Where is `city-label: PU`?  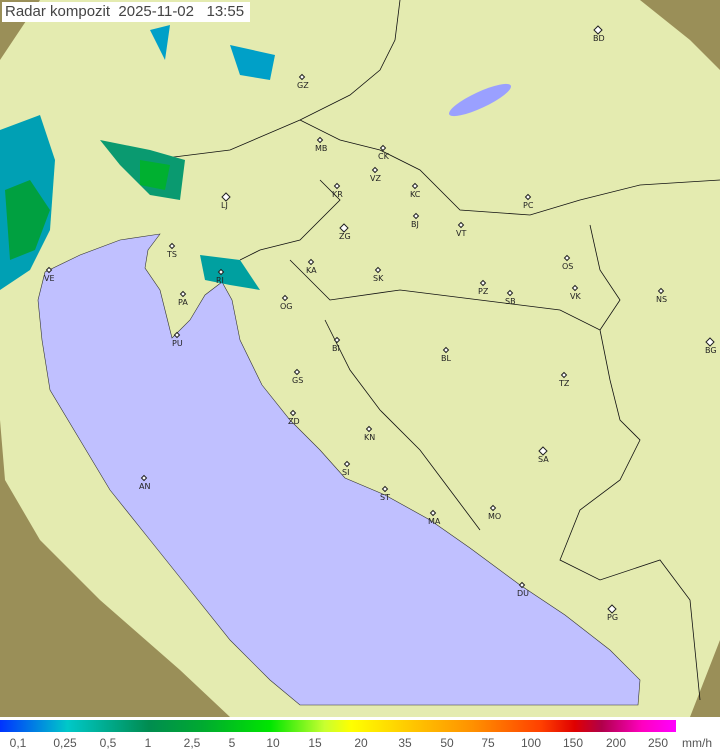 city-label: PU is located at coordinates (177, 343).